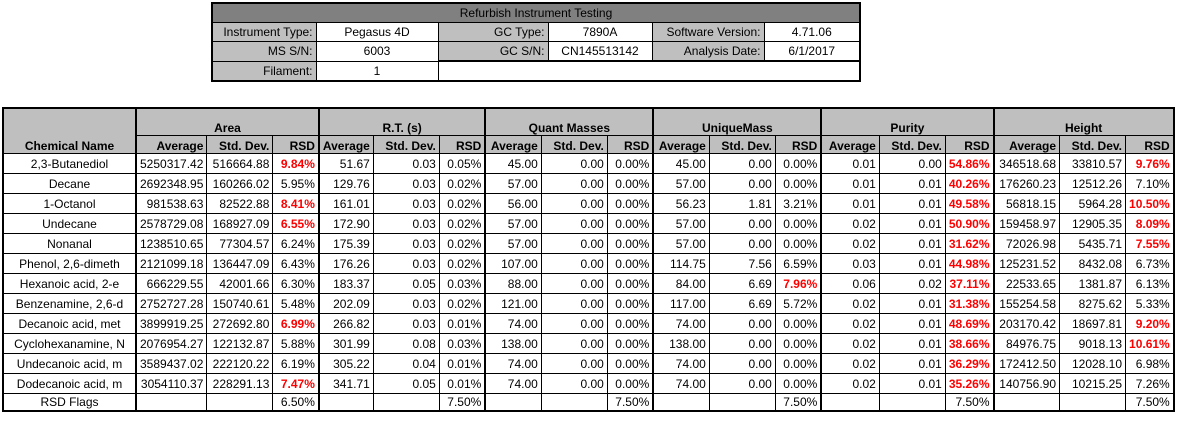 The image size is (1178, 433). What do you see at coordinates (969, 323) in the screenshot?
I see `purity-rsd-cell: 48.69%` at bounding box center [969, 323].